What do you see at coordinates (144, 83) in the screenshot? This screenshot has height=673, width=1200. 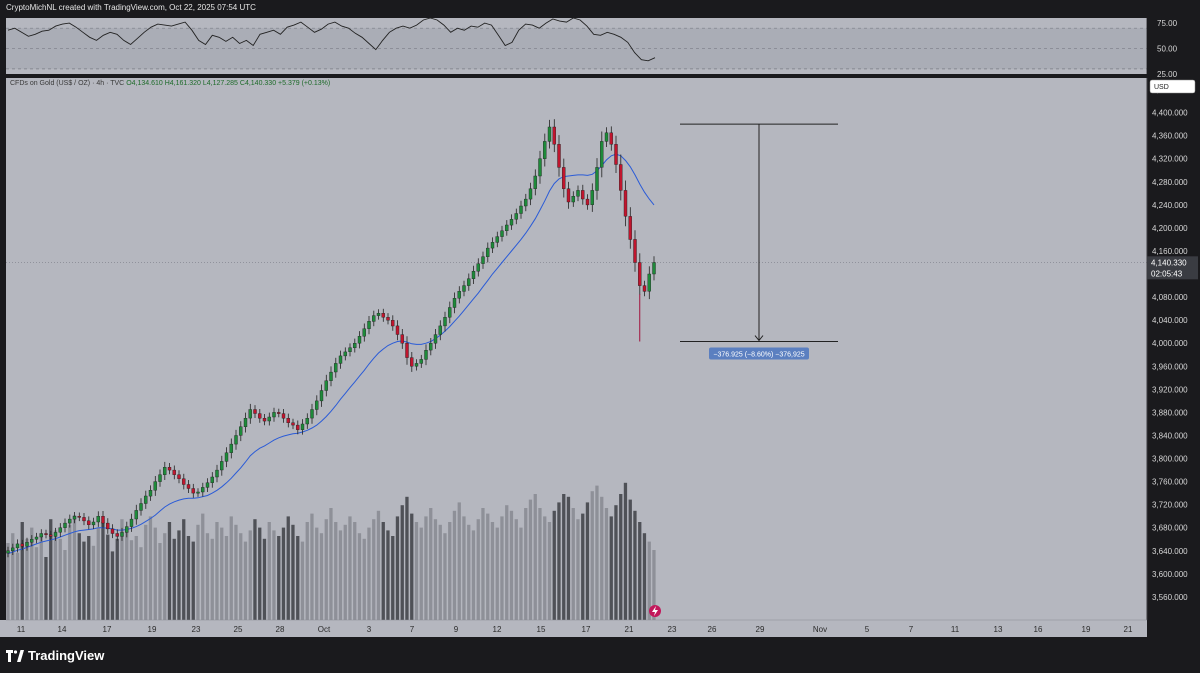 I see `legend-open: O4,134.610` at bounding box center [144, 83].